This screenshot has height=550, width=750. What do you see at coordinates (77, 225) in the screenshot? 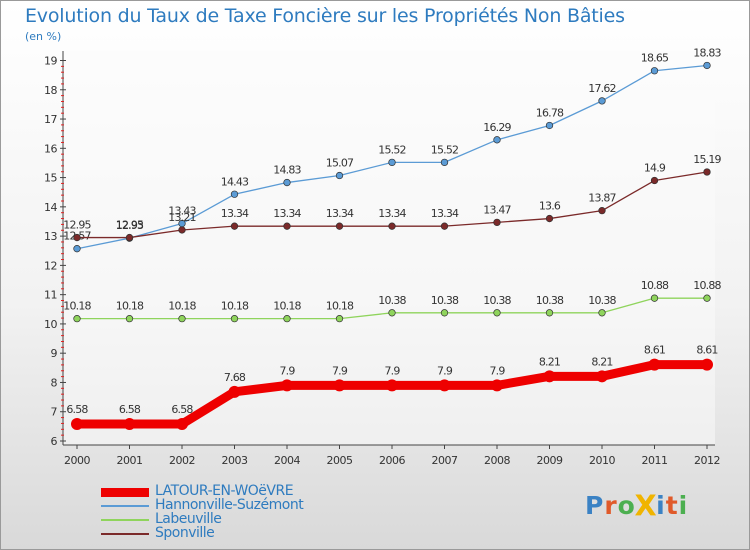
I see `data-label: 12.95` at bounding box center [77, 225].